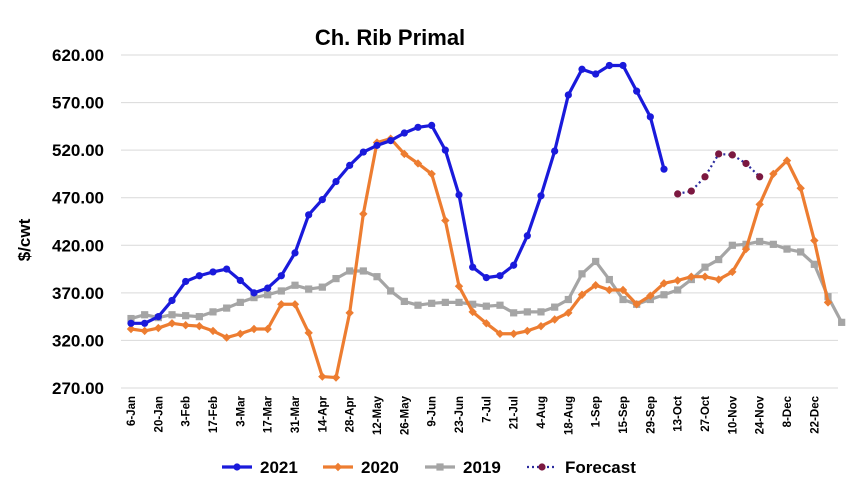 This screenshot has width=850, height=498. What do you see at coordinates (78, 293) in the screenshot?
I see `y-tick-label: 370.00` at bounding box center [78, 293].